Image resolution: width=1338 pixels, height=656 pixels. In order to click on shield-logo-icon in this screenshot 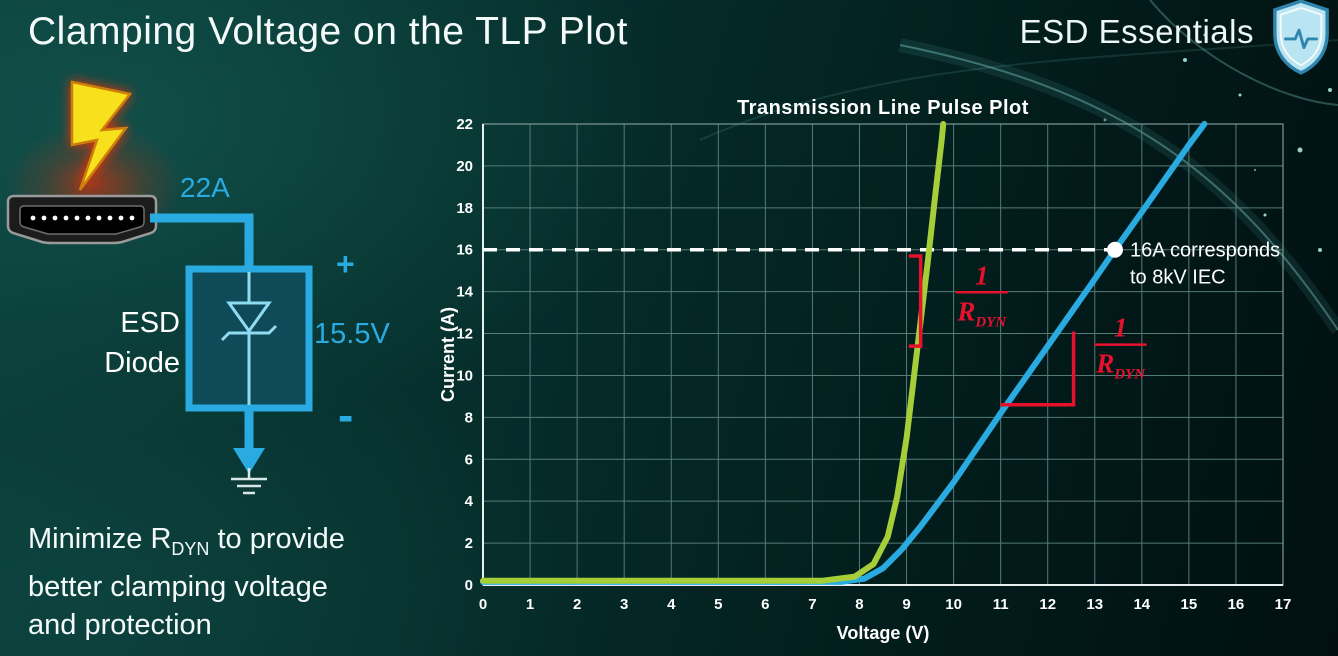, I will do `click(1301, 37)`.